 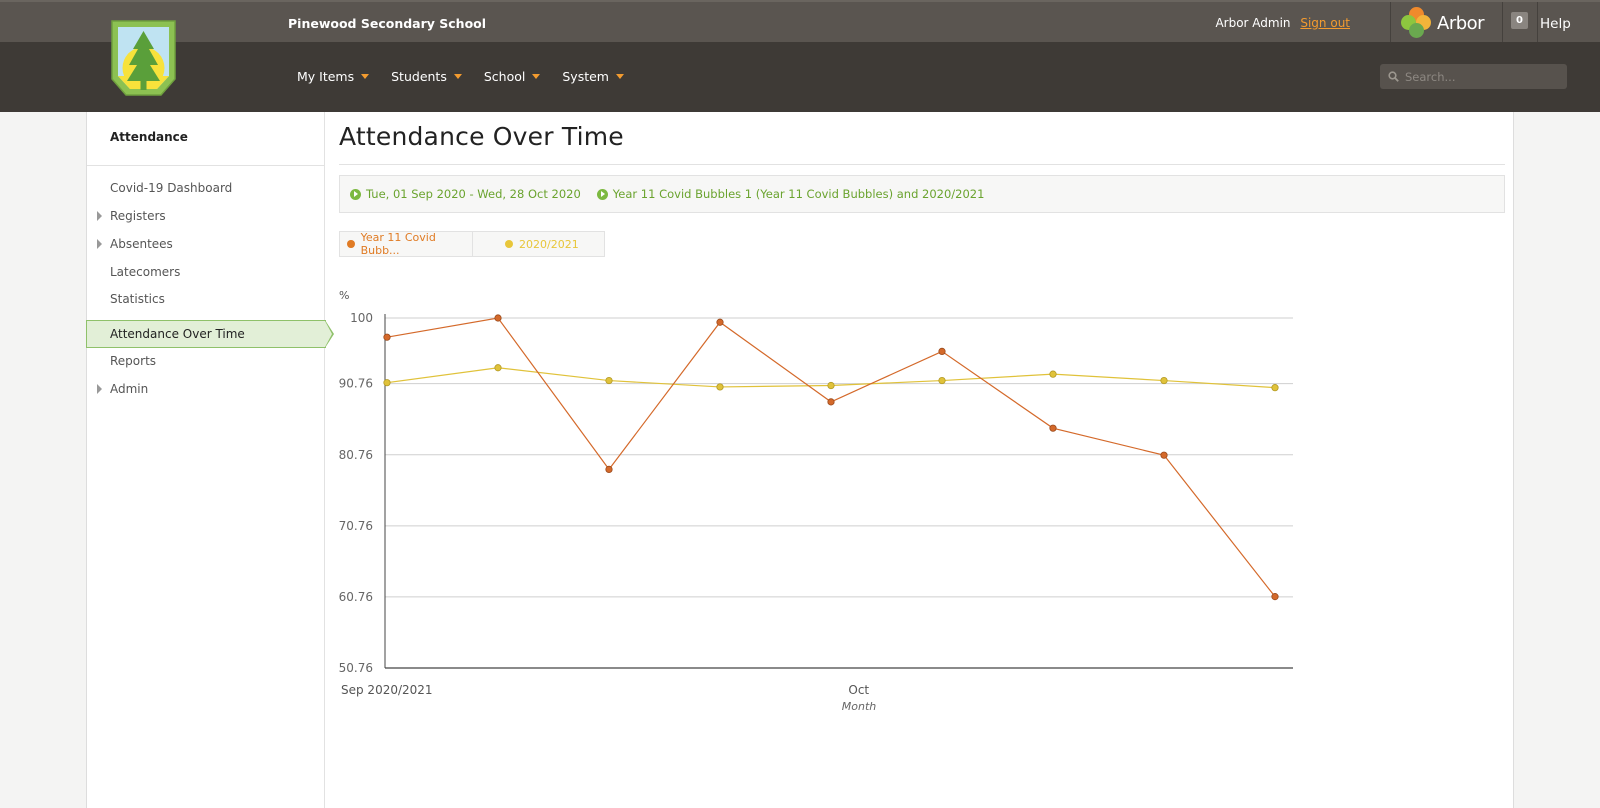 I want to click on nav-students: Students, so click(x=426, y=76).